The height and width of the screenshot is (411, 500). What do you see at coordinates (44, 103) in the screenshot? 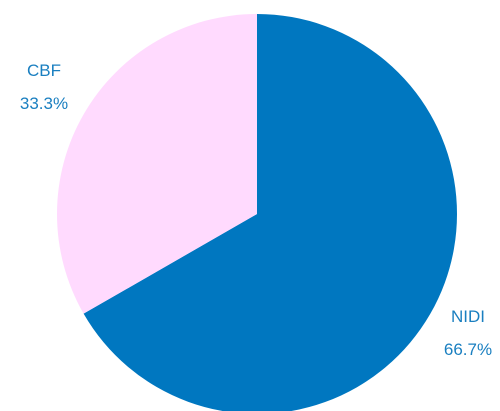
I see `slice-percent-cbf: 33.3%` at bounding box center [44, 103].